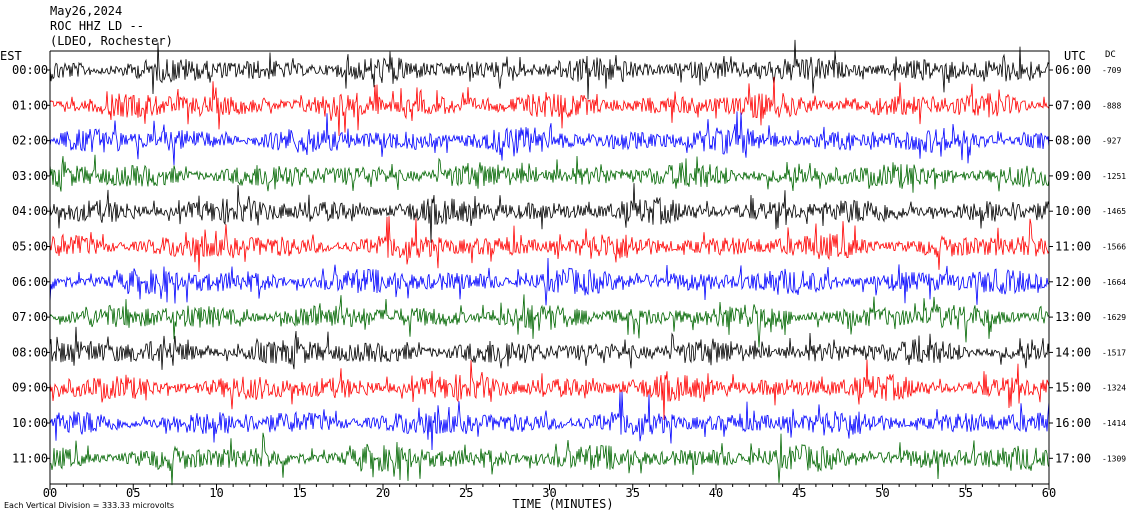  What do you see at coordinates (1073, 247) in the screenshot?
I see `utc-time-label: 11:00` at bounding box center [1073, 247].